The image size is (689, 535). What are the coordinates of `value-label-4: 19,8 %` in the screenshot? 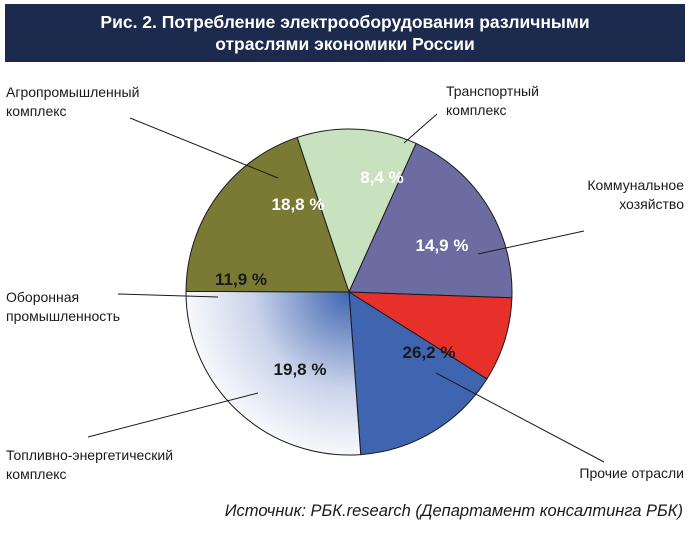 It's located at (300, 369).